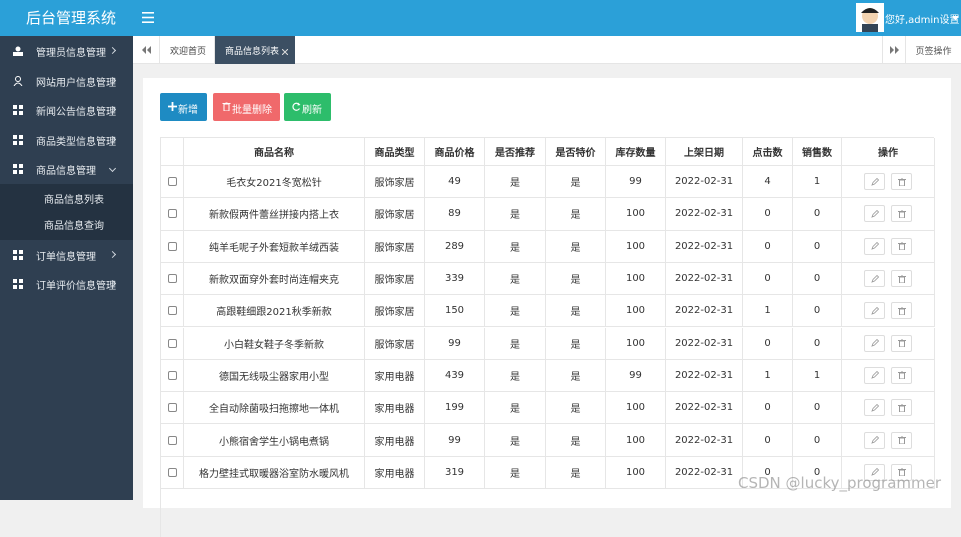 Image resolution: width=961 pixels, height=537 pixels. I want to click on tab-action: 页签操作, so click(933, 50).